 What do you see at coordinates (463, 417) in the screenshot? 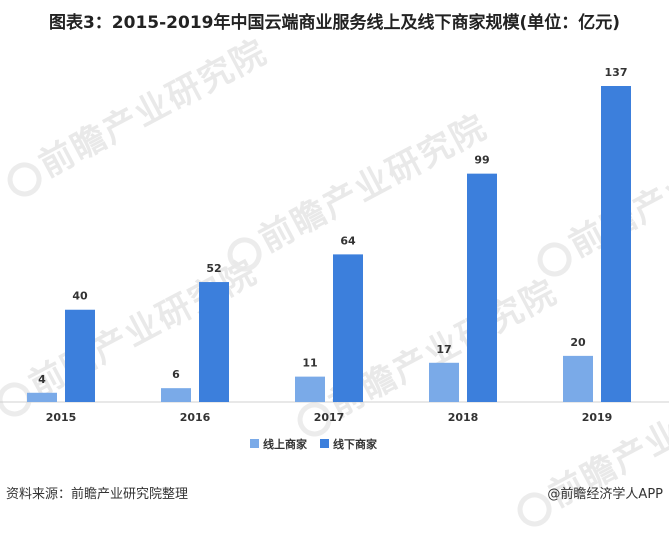
I see `x-tick-label: 2018` at bounding box center [463, 417].